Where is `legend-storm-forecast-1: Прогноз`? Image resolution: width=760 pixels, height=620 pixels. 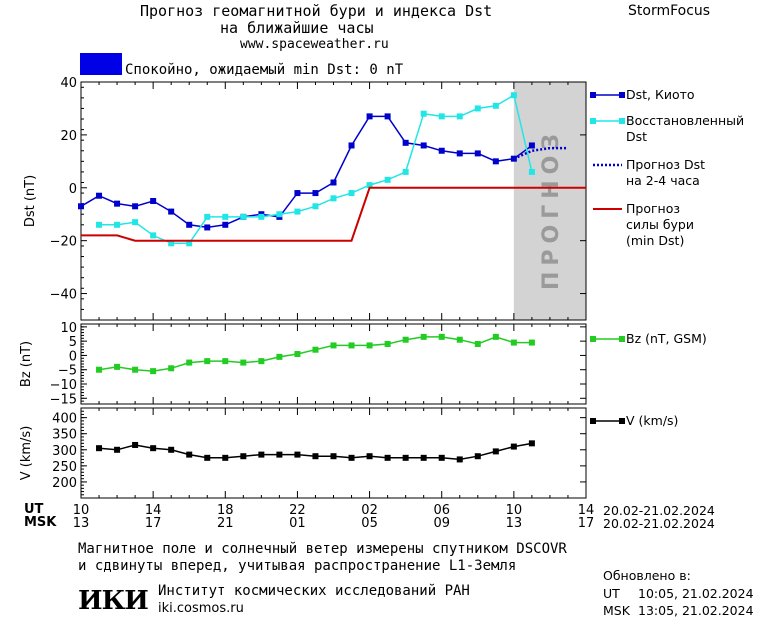
legend-storm-forecast-1: Прогноз is located at coordinates (653, 208).